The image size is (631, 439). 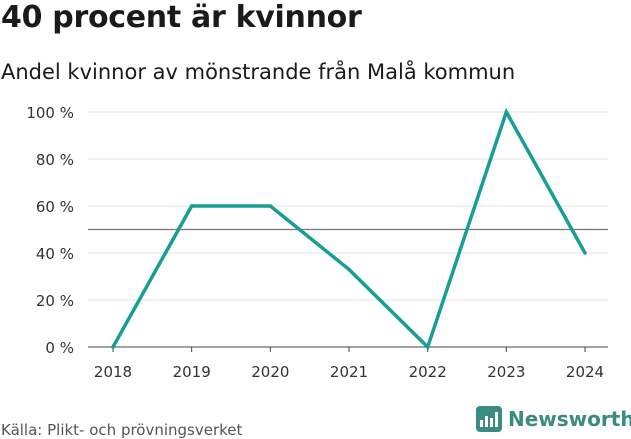 I want to click on y-tick-label: 100 %, so click(x=50, y=113).